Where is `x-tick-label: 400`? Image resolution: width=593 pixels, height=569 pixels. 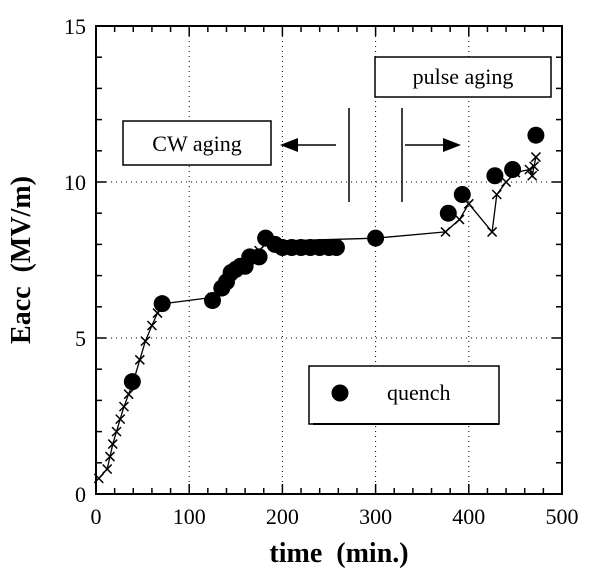 x-tick-label: 400 is located at coordinates (468, 516).